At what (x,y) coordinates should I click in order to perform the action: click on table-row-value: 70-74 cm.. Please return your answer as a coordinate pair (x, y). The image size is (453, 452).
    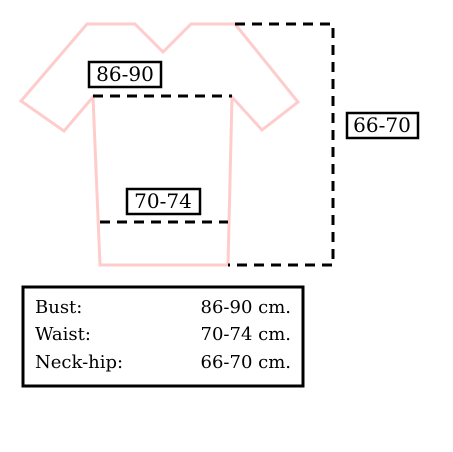
    Looking at the image, I should click on (246, 334).